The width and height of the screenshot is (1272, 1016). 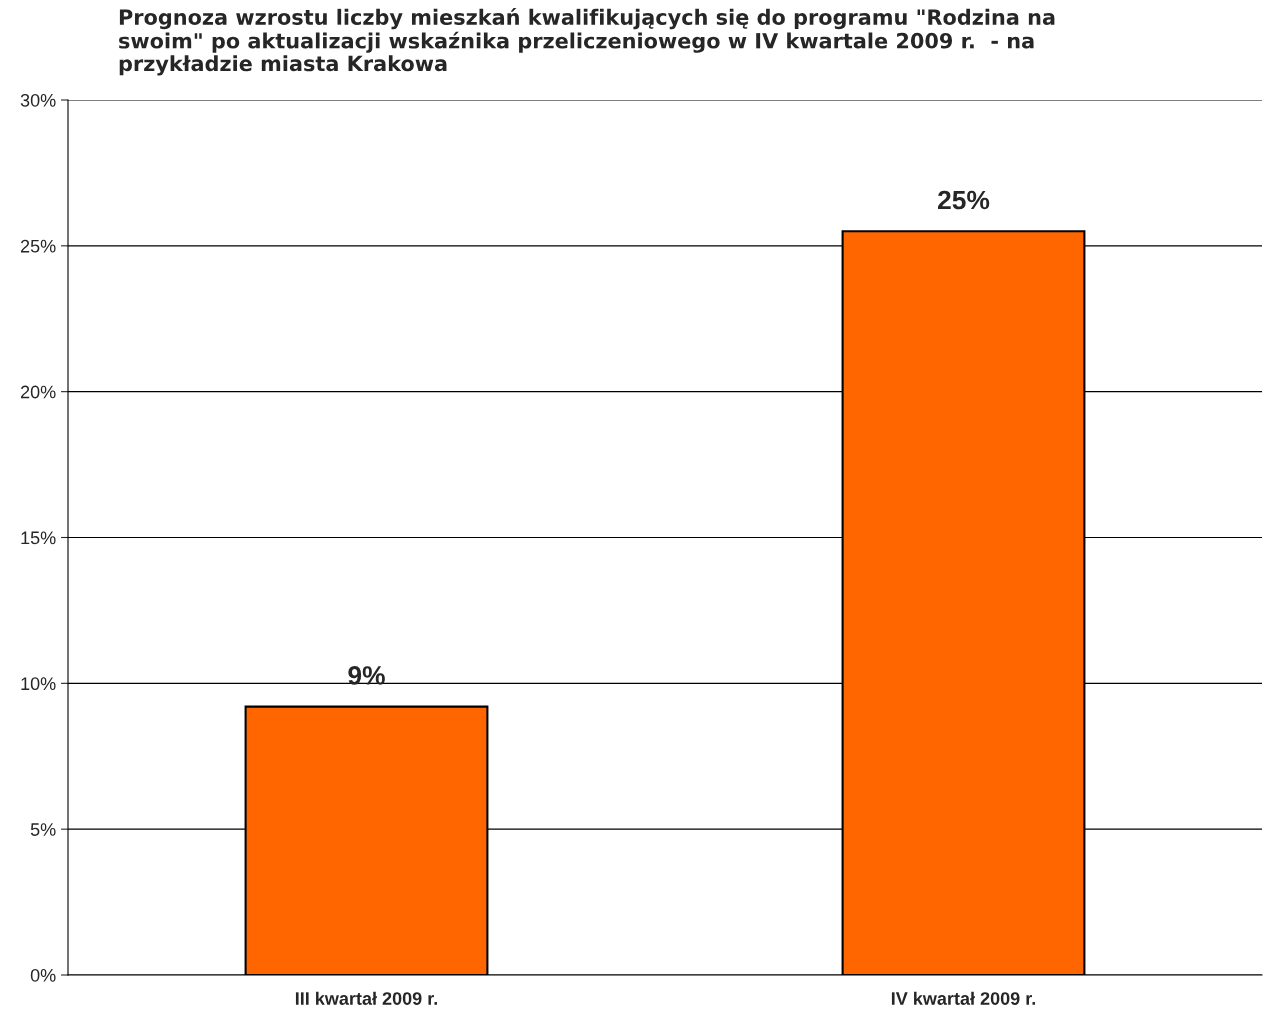 I want to click on x-tick-label: IV kwartał 2009 r., so click(x=963, y=998).